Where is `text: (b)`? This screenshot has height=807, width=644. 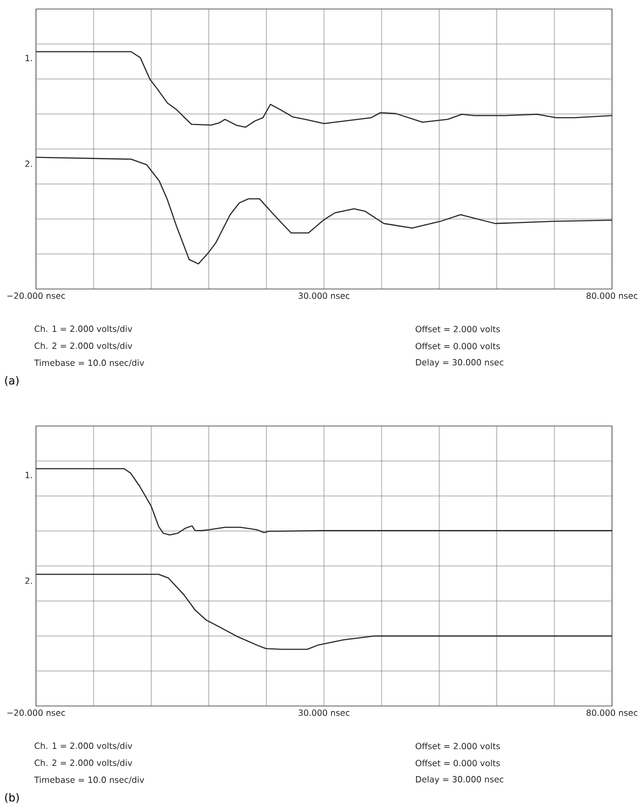 text: (b) is located at coordinates (12, 798).